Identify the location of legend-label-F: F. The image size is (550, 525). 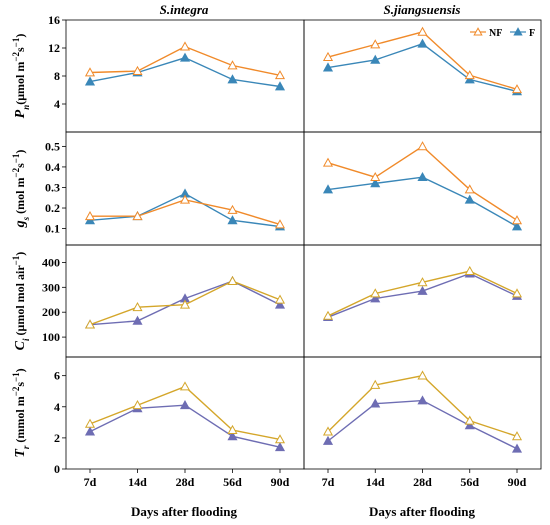
(532, 33).